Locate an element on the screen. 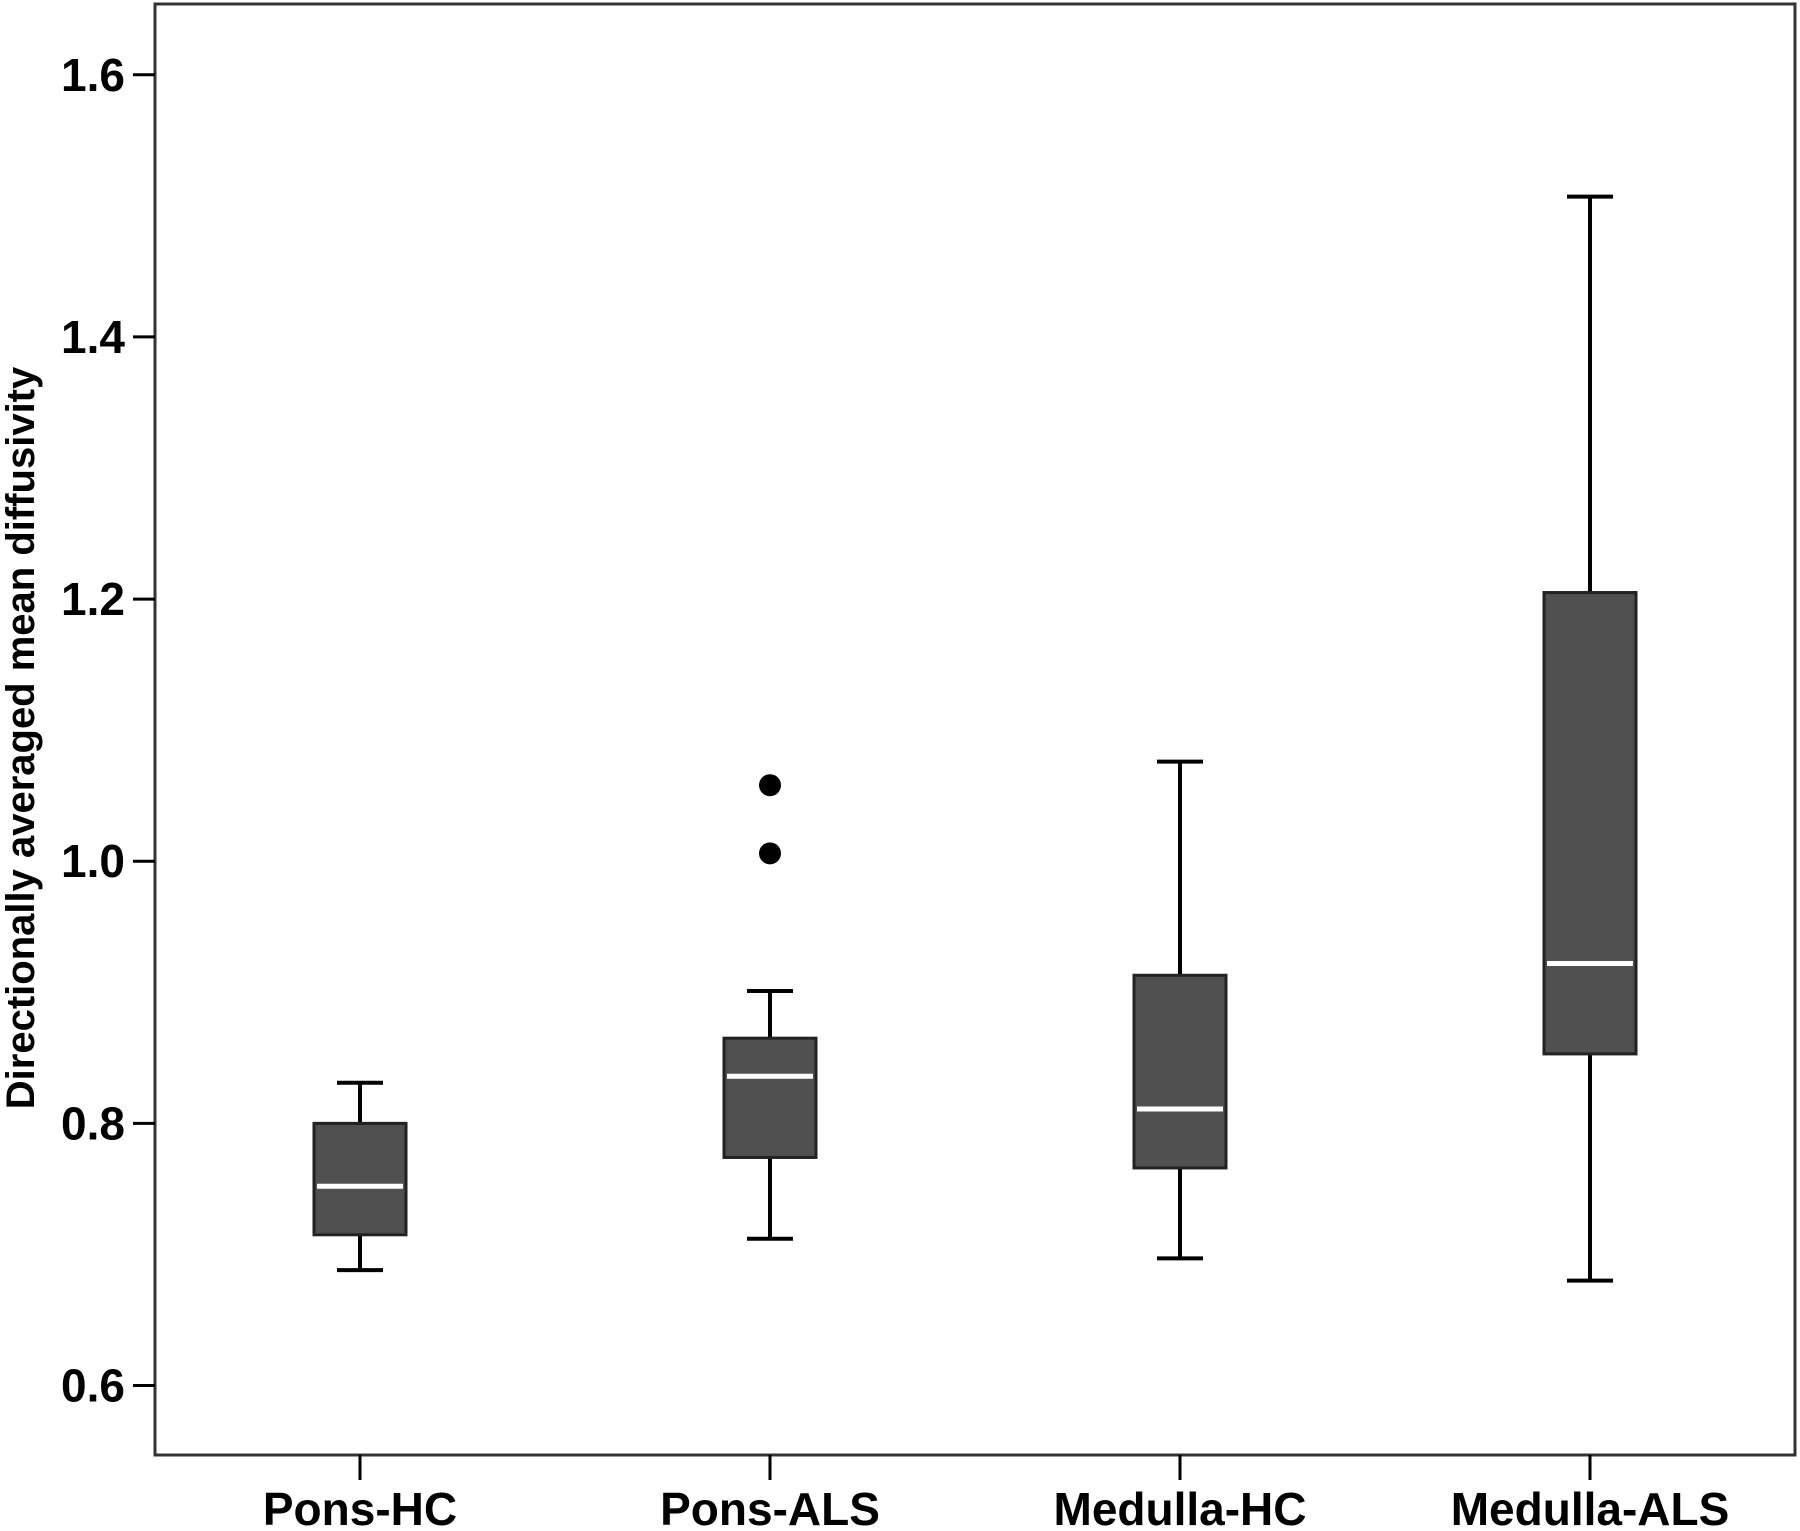  y-tick-label: 1.2 is located at coordinates (93, 599).